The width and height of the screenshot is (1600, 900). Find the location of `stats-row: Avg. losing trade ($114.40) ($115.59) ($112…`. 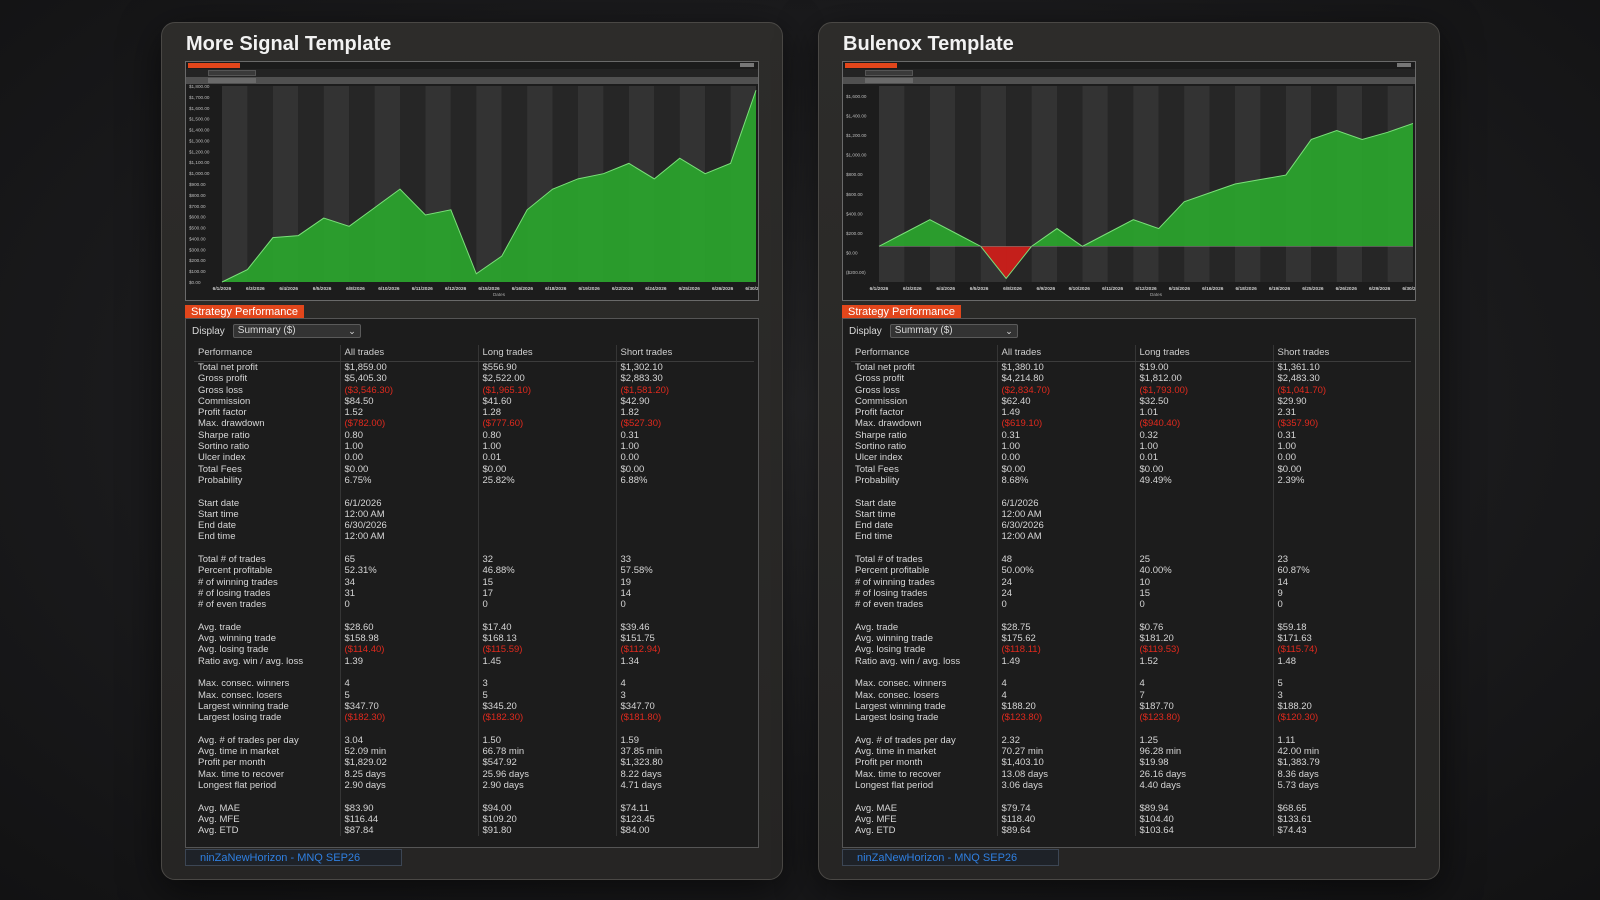

stats-row: Avg. losing trade ($114.40) ($115.59) ($112… is located at coordinates (474, 650).